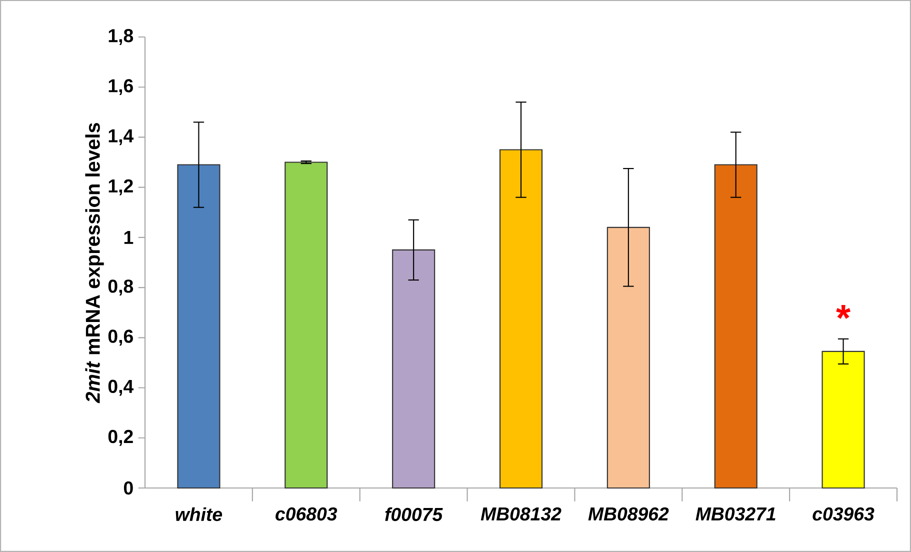  What do you see at coordinates (128, 488) in the screenshot?
I see `y-tick-label: 0` at bounding box center [128, 488].